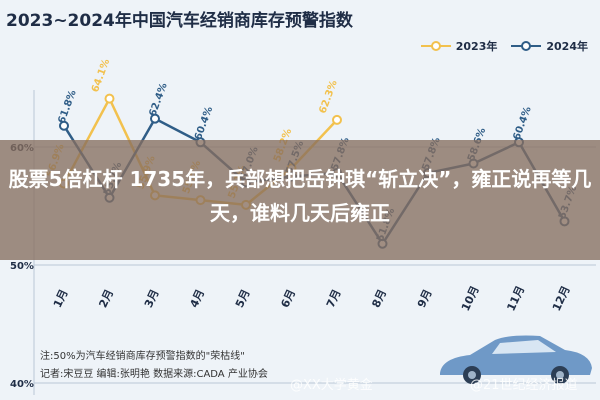  Describe the element at coordinates (515, 298) in the screenshot. I see `x-tick-label-10: 11月` at that location.